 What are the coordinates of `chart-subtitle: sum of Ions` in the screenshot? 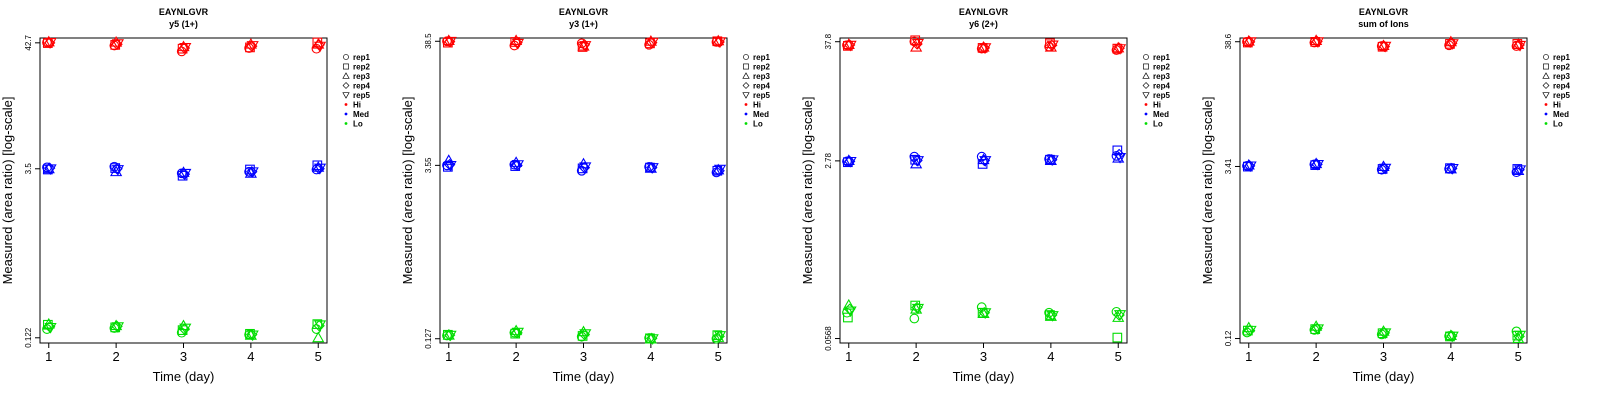 It's located at (1383, 24).